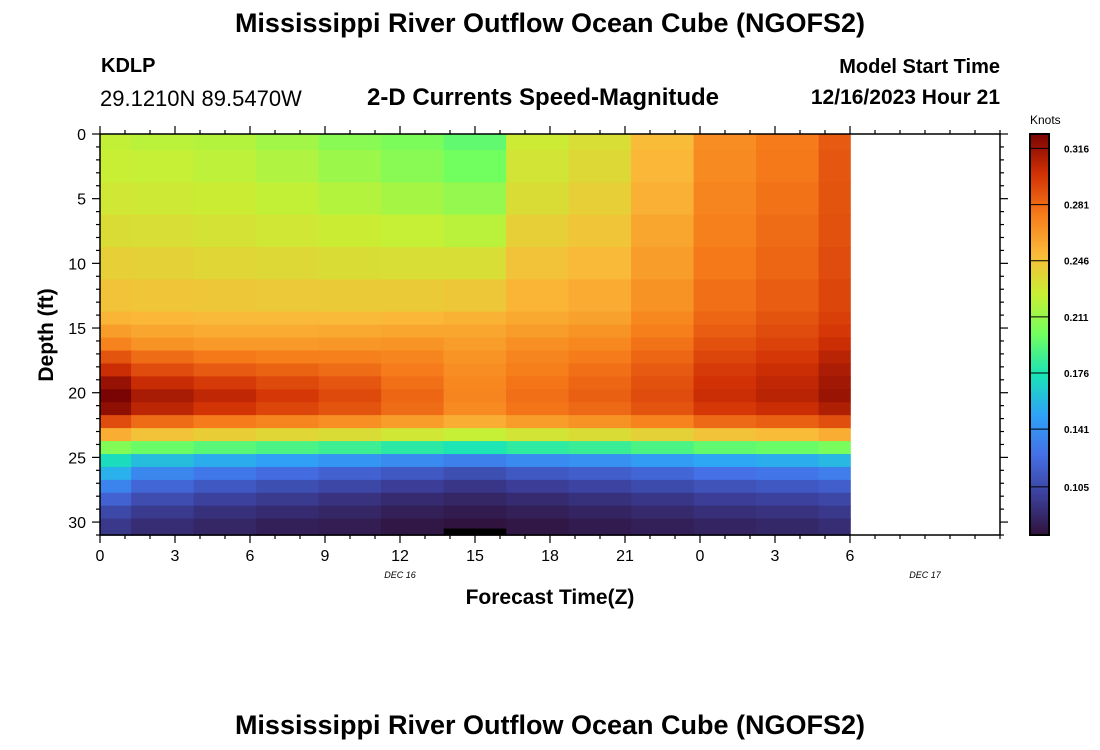  What do you see at coordinates (850, 556) in the screenshot?
I see `x-tick-label: 6` at bounding box center [850, 556].